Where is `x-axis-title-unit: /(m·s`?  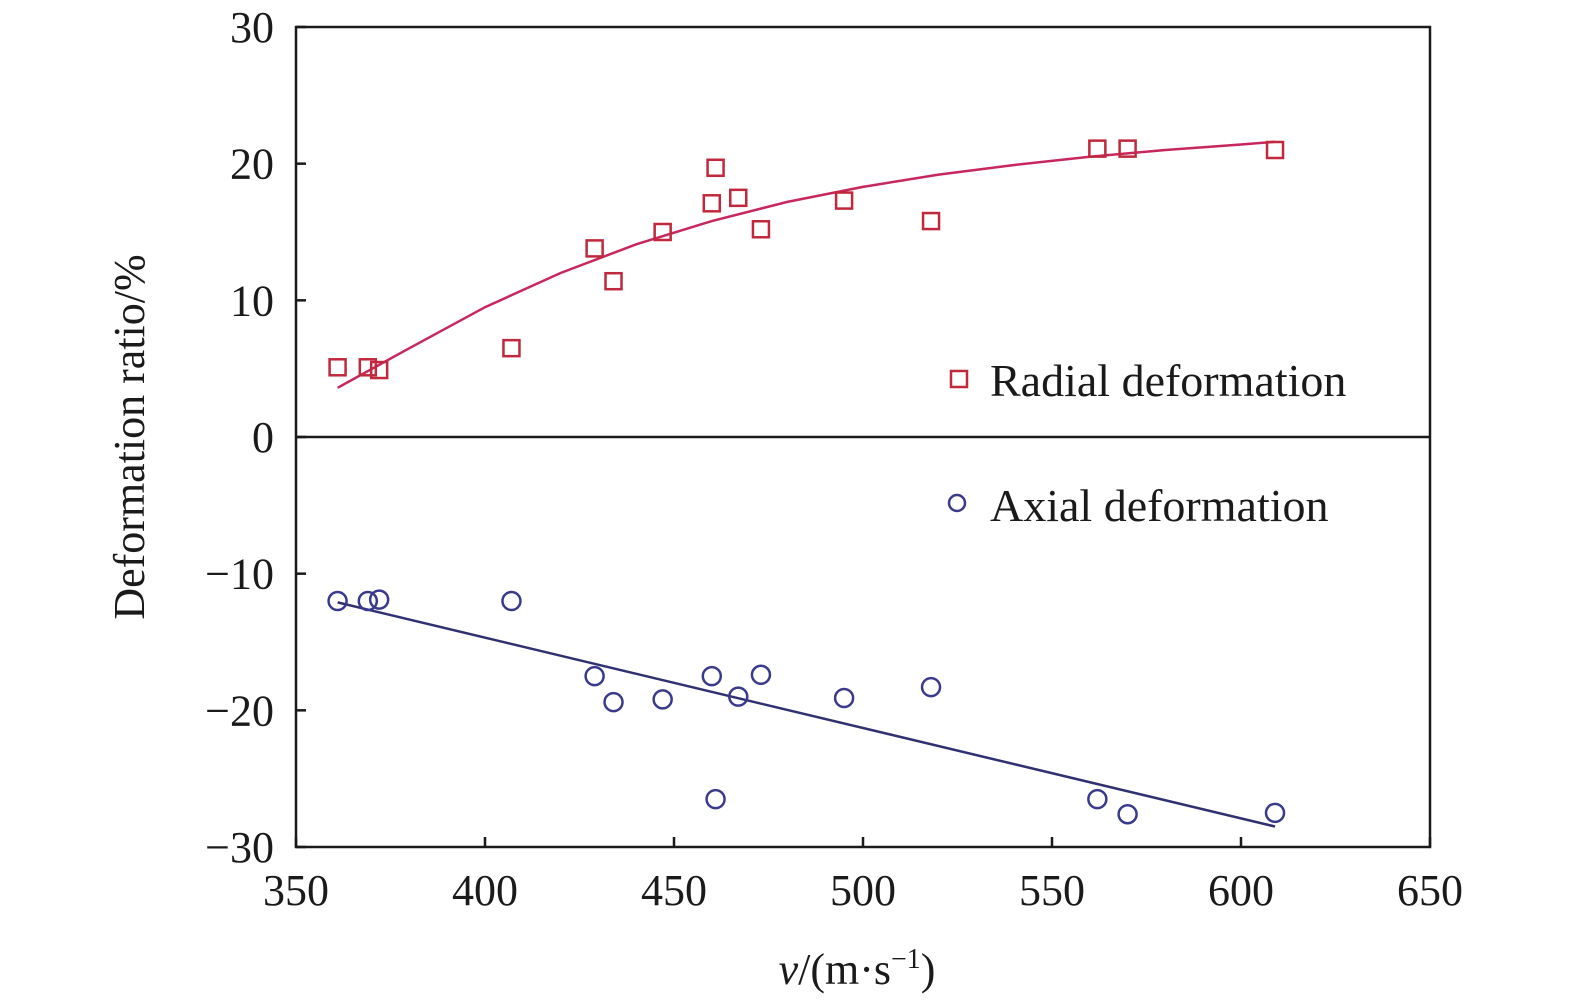 x-axis-title-unit: /(m·s is located at coordinates (844, 969).